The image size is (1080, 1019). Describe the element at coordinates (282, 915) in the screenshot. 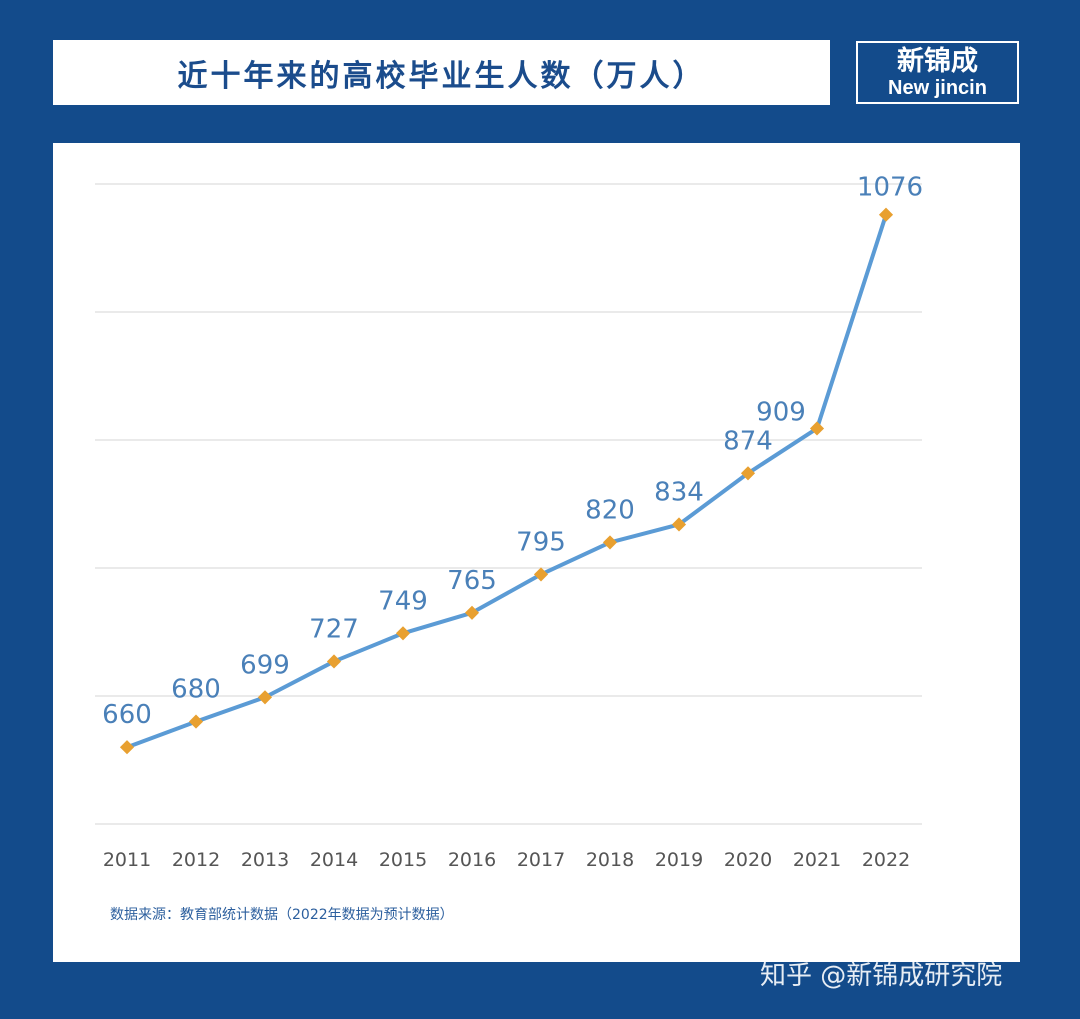

I see `data-source-note: 数据来源：教育部统计数据（2022年数据为预计数据）` at that location.